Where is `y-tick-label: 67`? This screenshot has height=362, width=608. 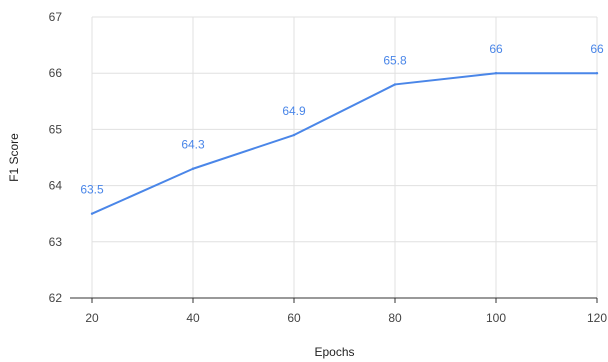 y-tick-label: 67 is located at coordinates (56, 17).